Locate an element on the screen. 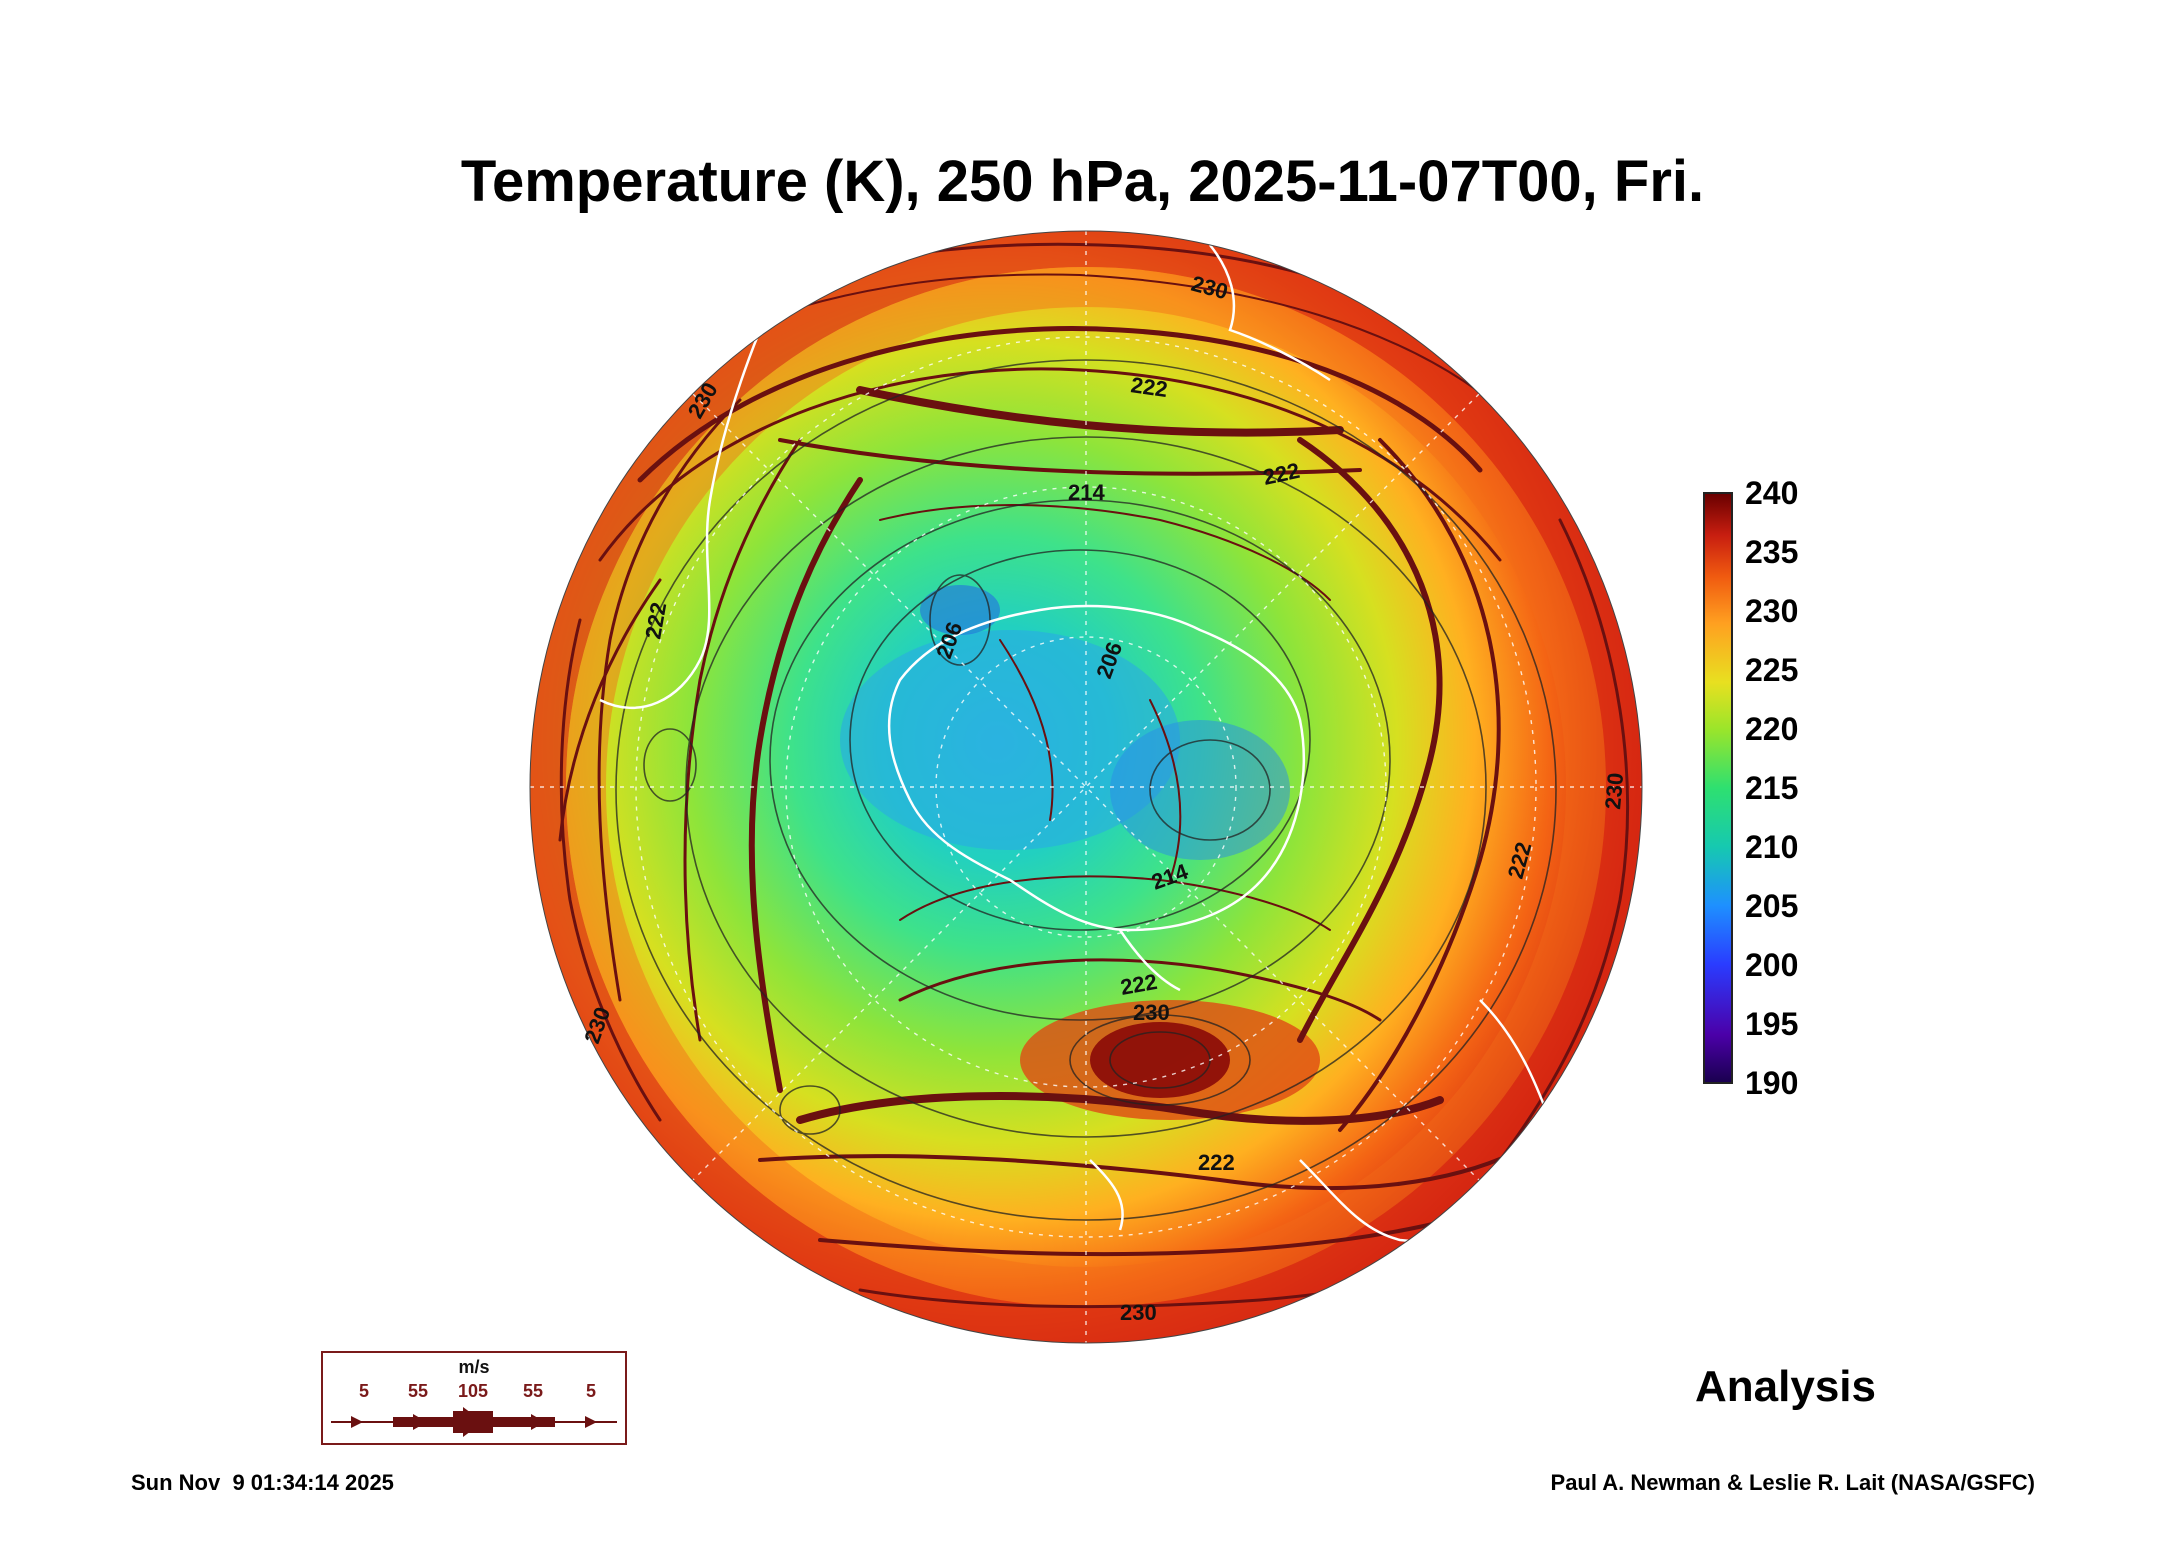 The height and width of the screenshot is (1561, 2165). colorbar-tick-label: 235 is located at coordinates (1772, 552).